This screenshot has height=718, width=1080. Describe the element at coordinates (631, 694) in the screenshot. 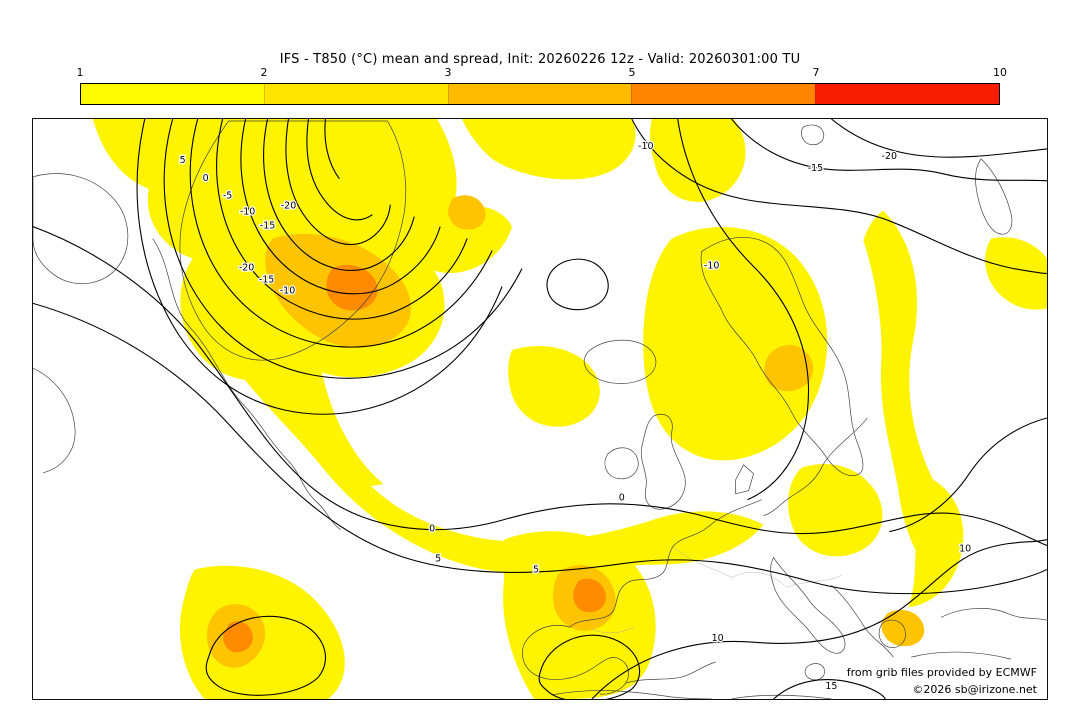

I see `coastline-north-africa` at that location.